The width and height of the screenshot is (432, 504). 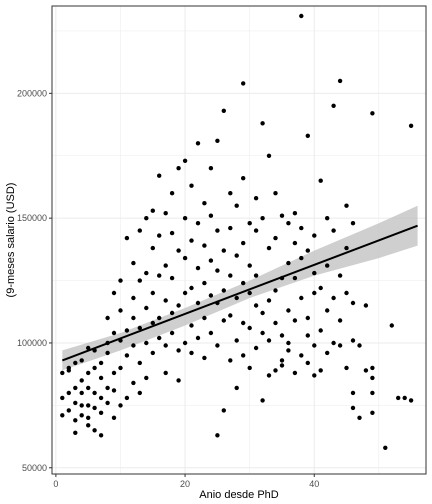 What do you see at coordinates (239, 495) in the screenshot?
I see `x-axis-title: Anio desde PhD` at bounding box center [239, 495].